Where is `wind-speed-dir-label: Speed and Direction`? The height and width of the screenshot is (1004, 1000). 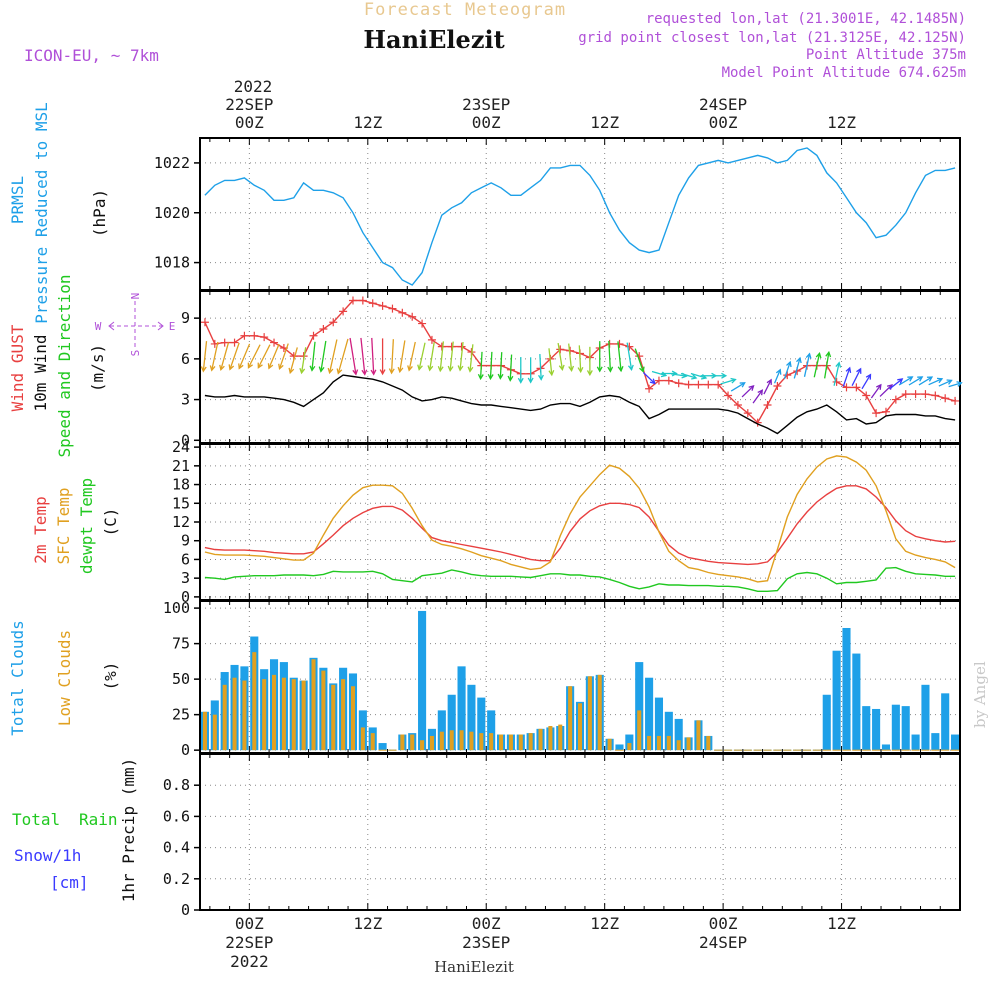 wind-speed-dir-label: Speed and Direction is located at coordinates (64, 365).